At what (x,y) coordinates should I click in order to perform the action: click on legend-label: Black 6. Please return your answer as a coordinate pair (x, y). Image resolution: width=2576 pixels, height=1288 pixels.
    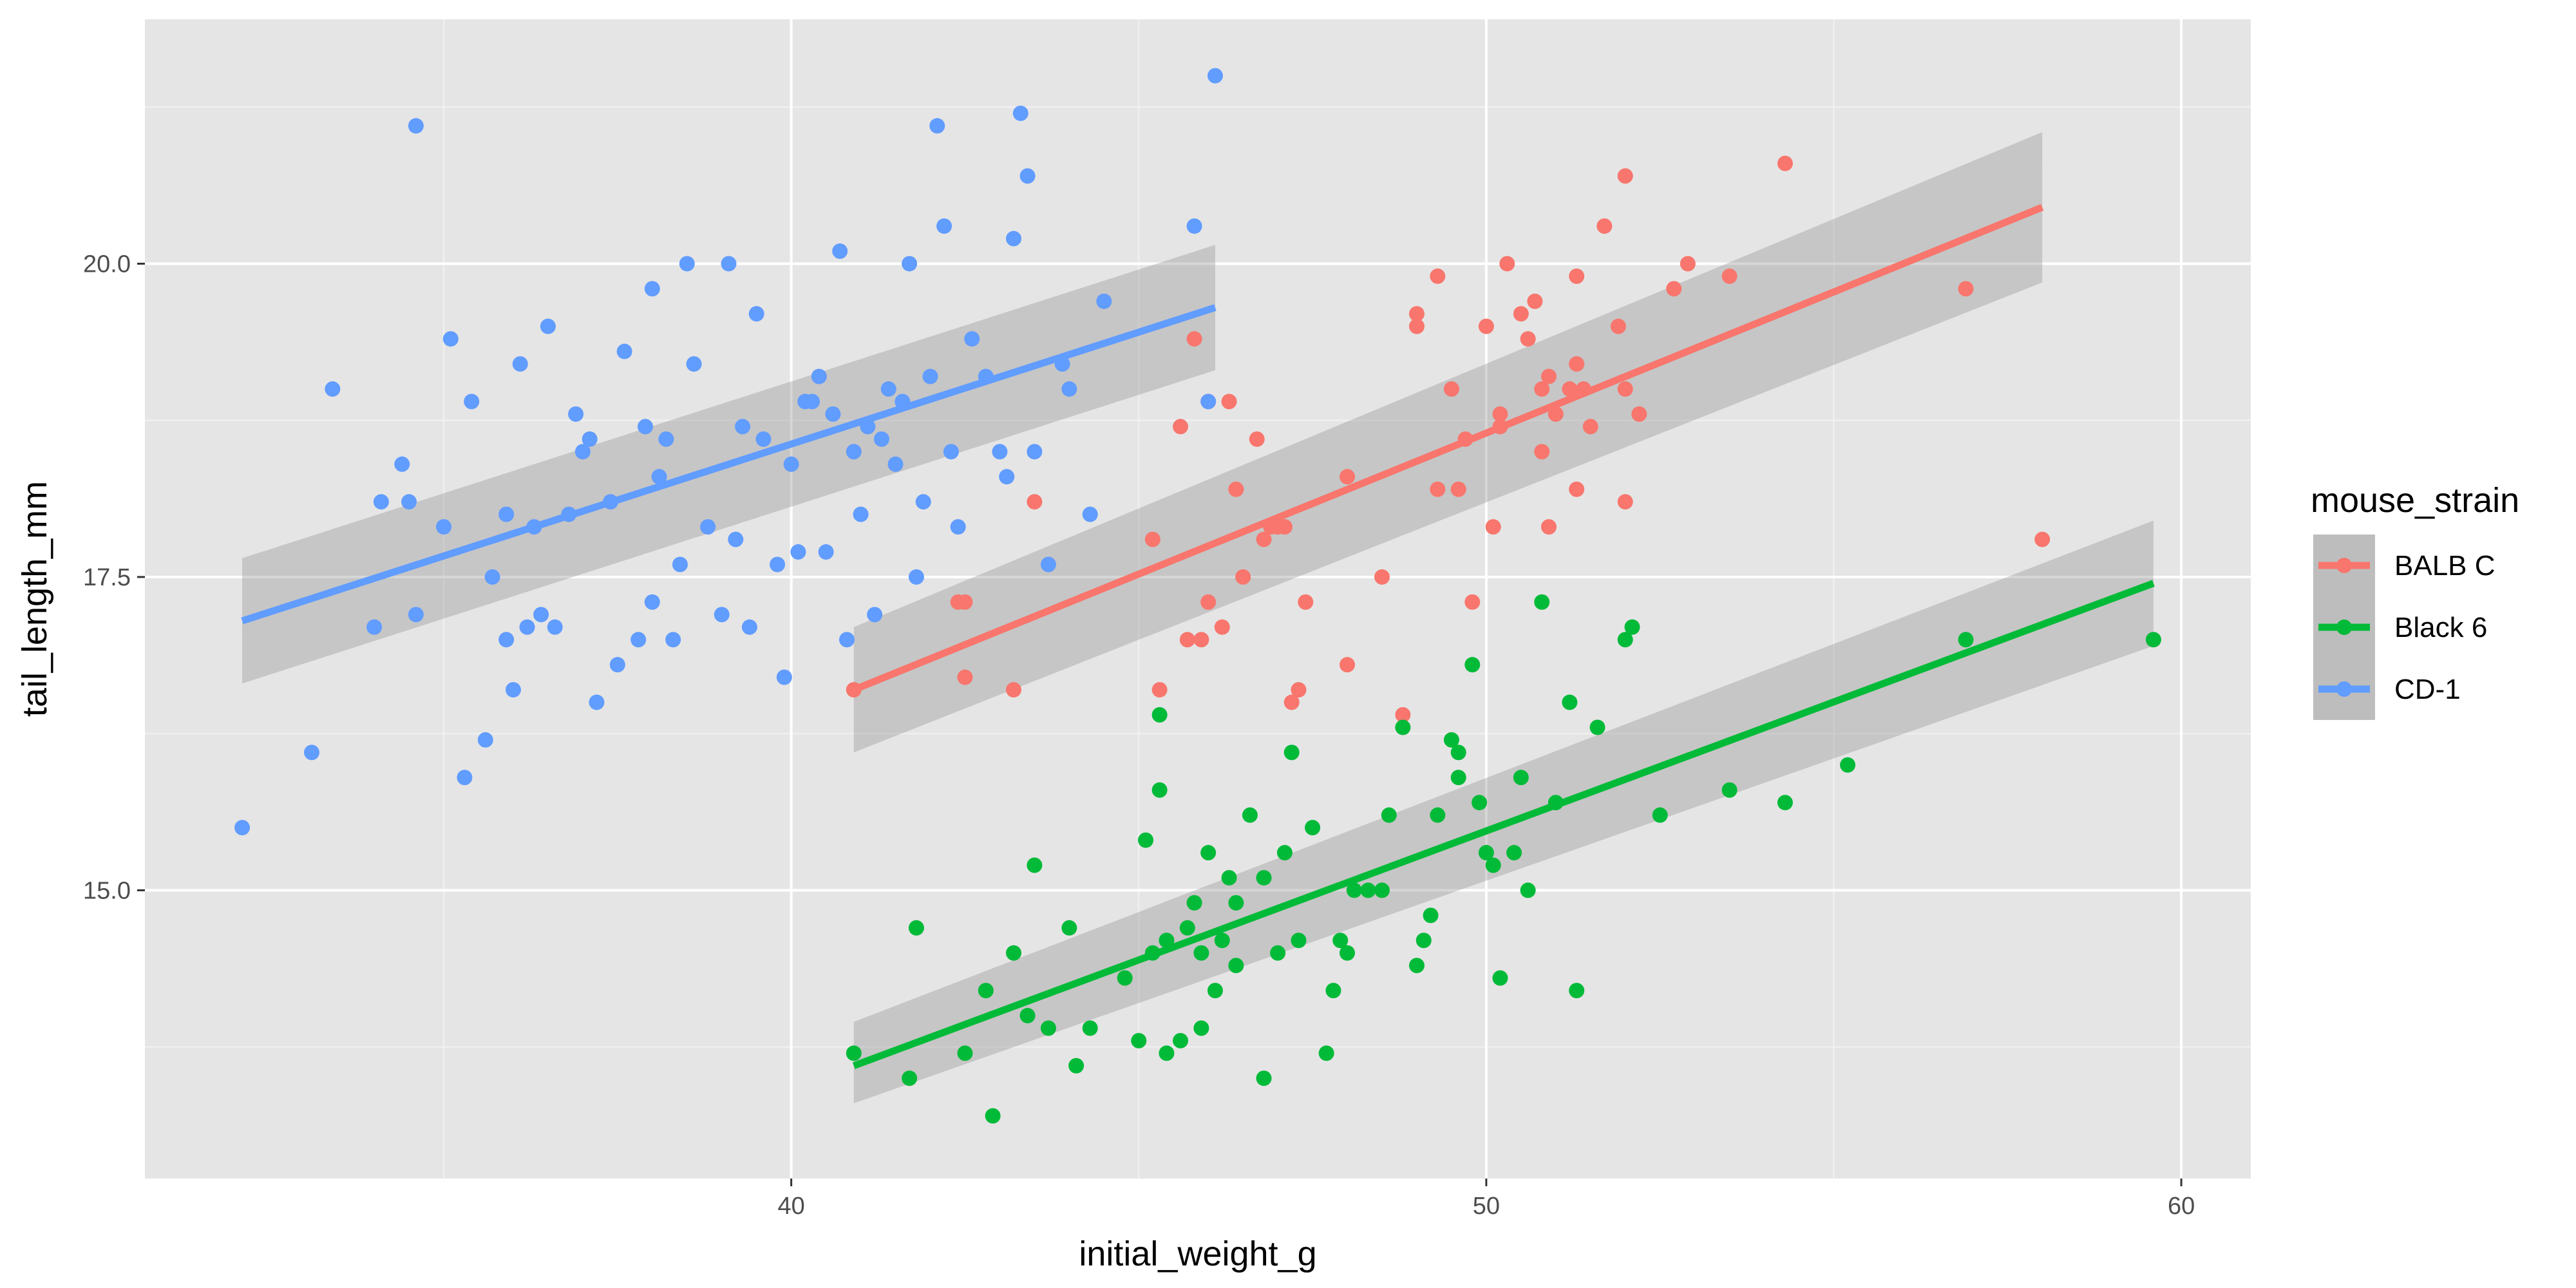
    Looking at the image, I should click on (2440, 627).